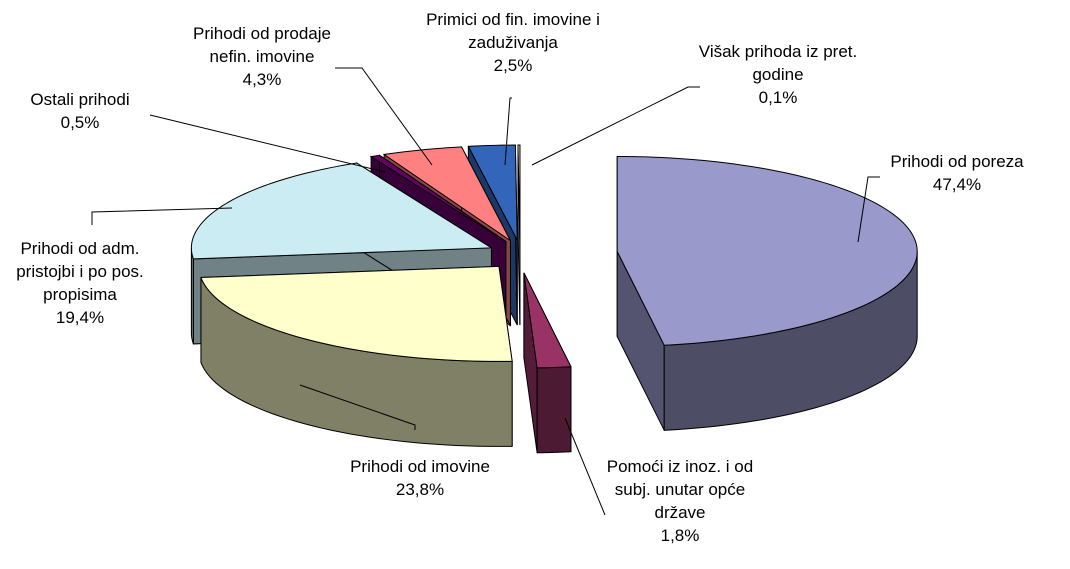 This screenshot has height=569, width=1070. I want to click on category-name: Primici od fin. imovine i zaduživanja, so click(513, 31).